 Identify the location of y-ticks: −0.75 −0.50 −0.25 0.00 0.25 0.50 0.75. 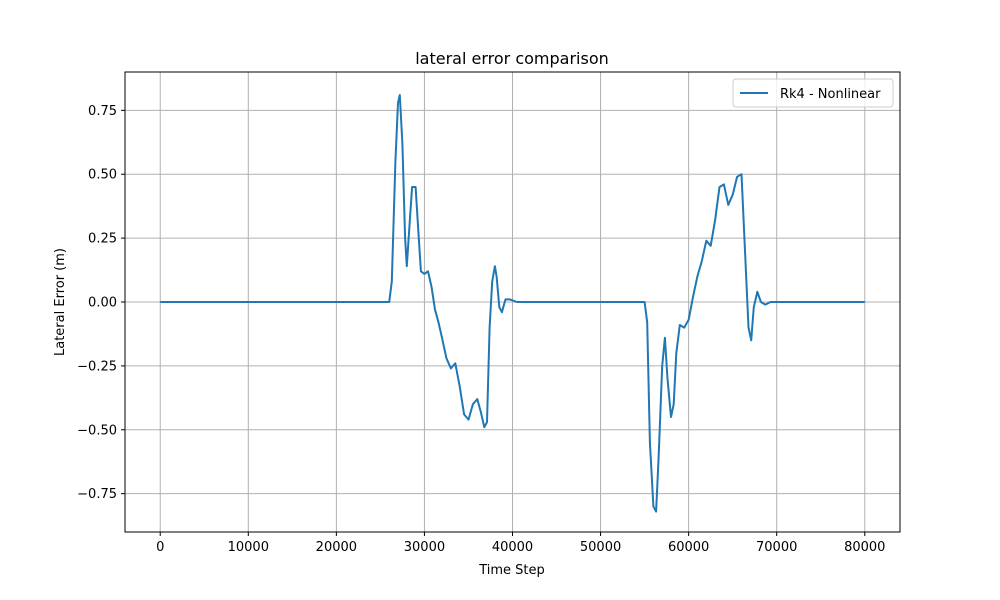
(101, 303).